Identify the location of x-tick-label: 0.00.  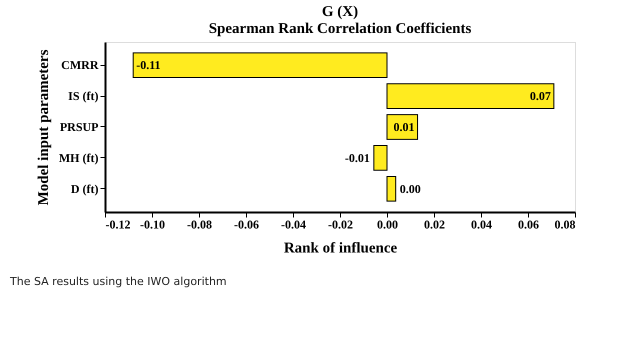
(387, 225).